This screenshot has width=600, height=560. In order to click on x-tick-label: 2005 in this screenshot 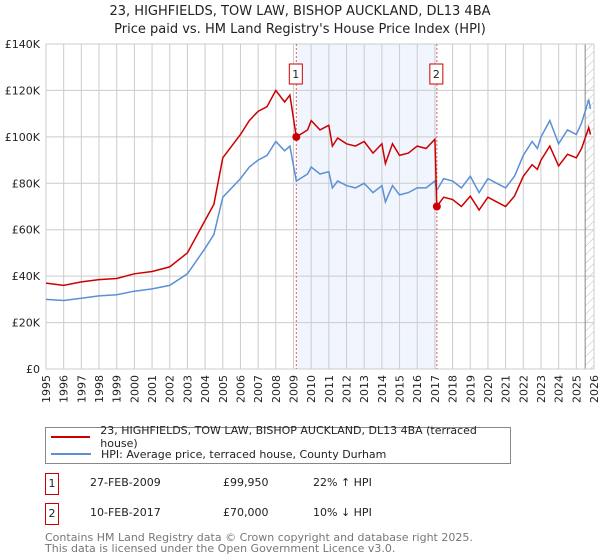, I will do `click(223, 389)`.